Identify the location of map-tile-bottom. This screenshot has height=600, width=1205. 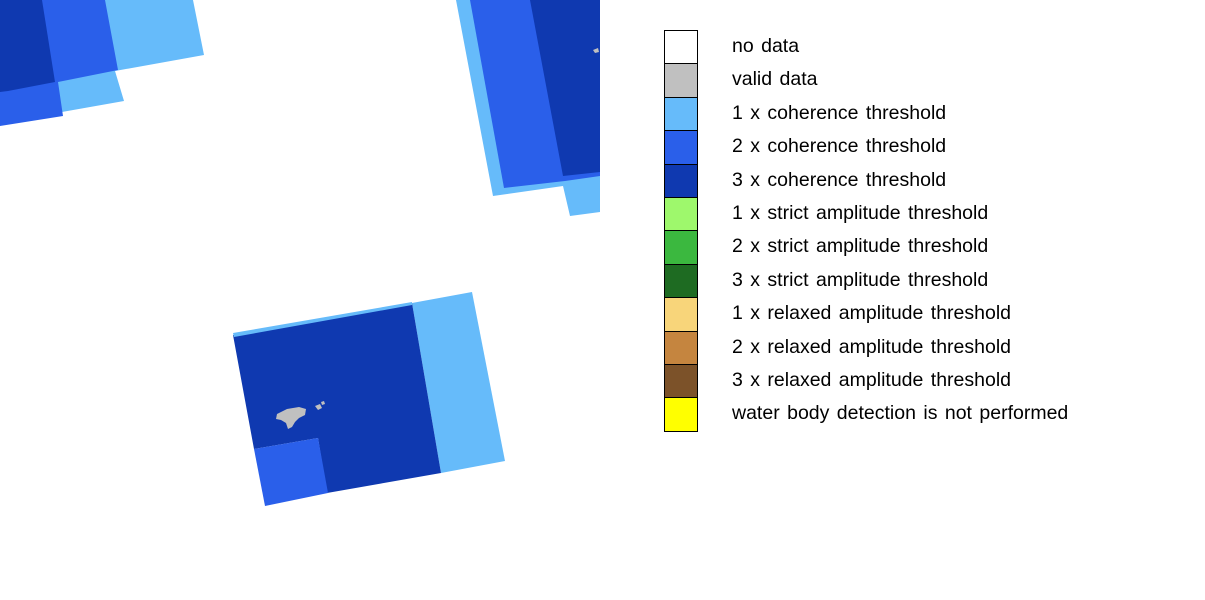
(369, 399).